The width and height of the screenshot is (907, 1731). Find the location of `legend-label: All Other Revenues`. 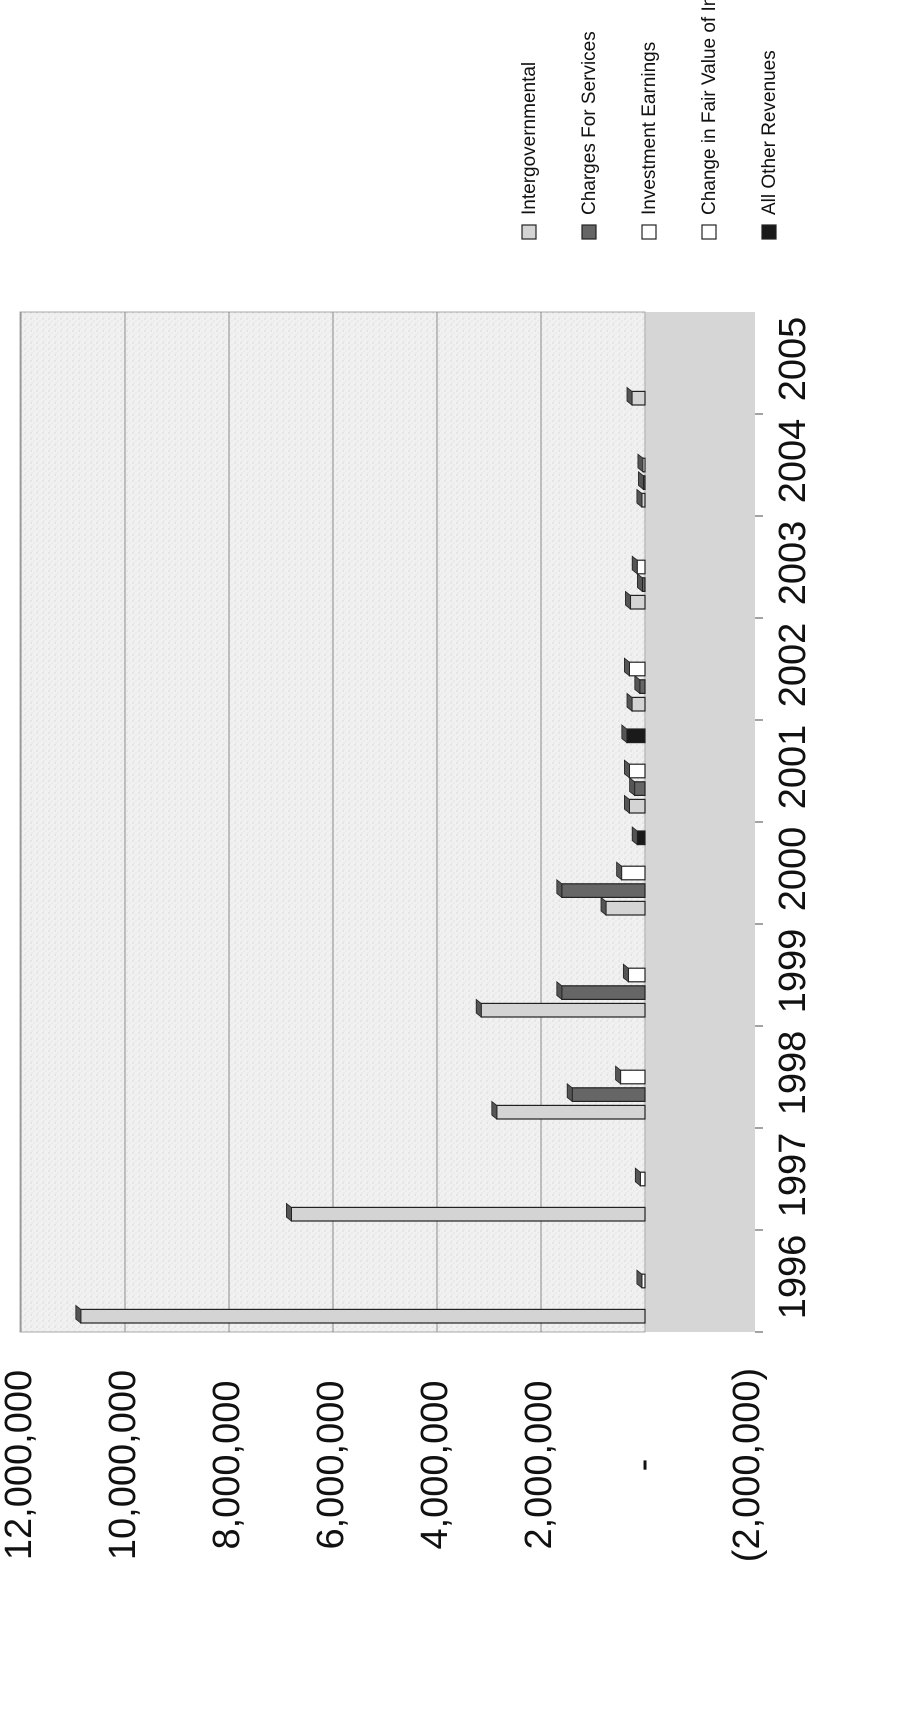

legend-label: All Other Revenues is located at coordinates (769, 132).